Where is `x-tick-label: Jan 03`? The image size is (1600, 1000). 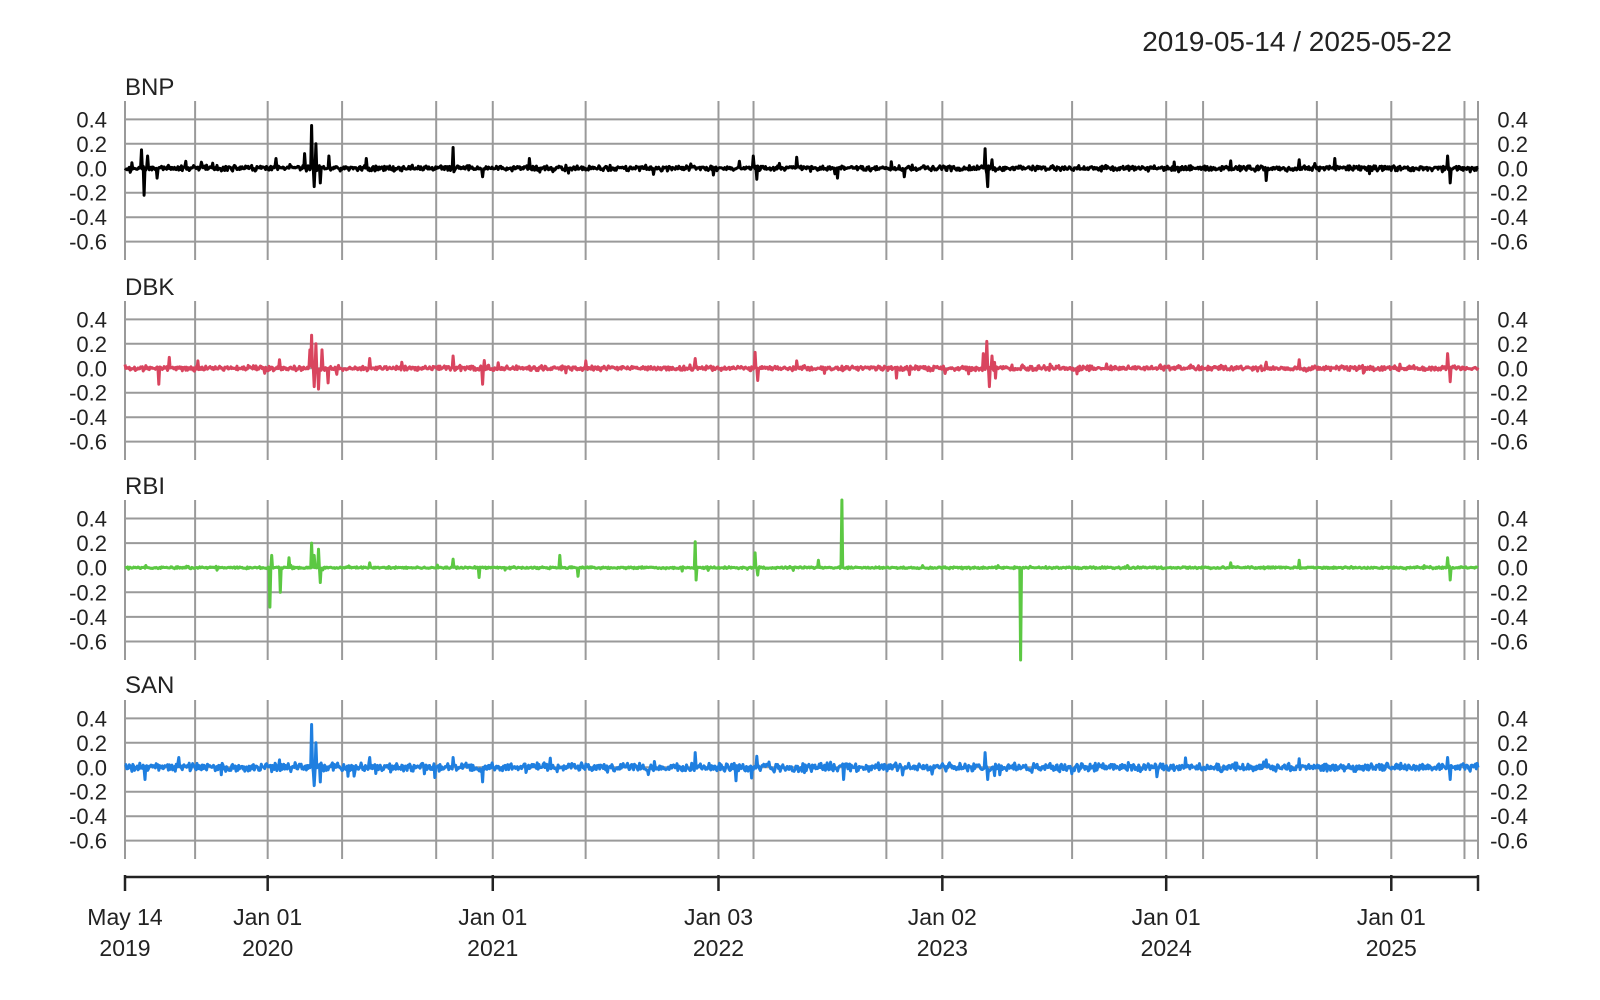
x-tick-label: Jan 03 is located at coordinates (718, 917).